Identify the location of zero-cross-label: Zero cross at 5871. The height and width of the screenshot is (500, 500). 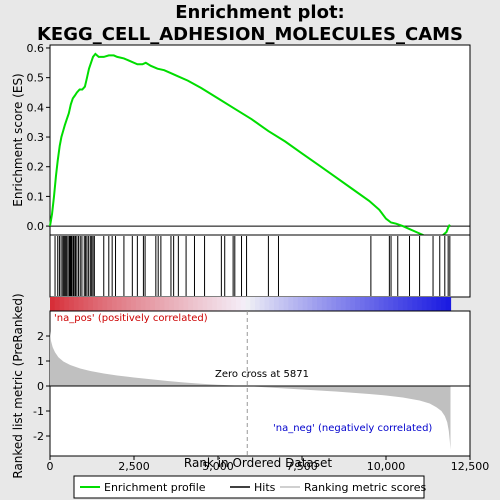
(262, 374).